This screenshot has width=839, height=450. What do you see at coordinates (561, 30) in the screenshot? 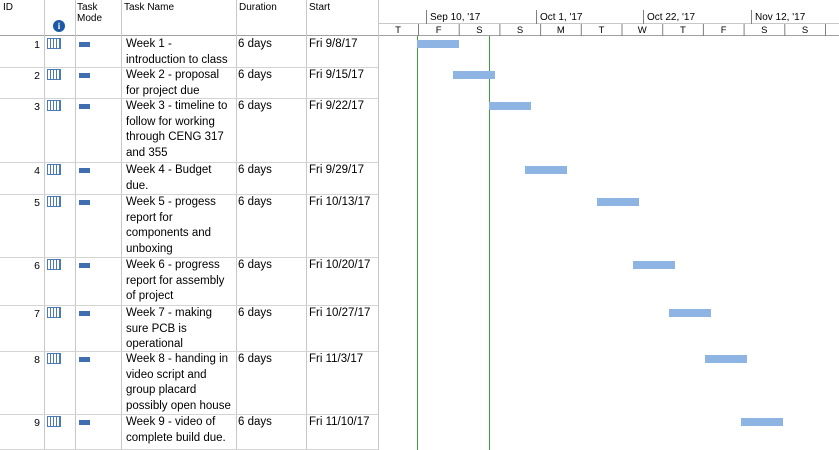
I see `timescale-minor-label: M` at bounding box center [561, 30].